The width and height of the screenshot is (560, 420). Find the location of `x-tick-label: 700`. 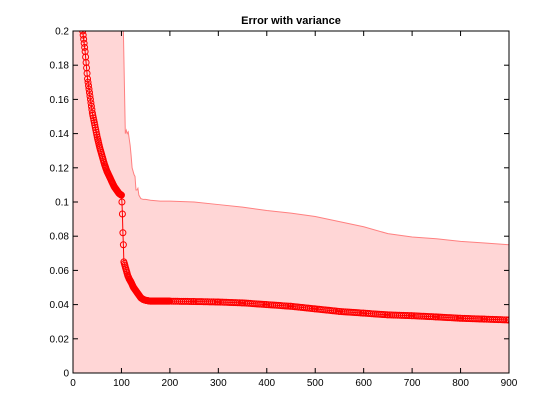

x-tick-label: 700 is located at coordinates (412, 383).